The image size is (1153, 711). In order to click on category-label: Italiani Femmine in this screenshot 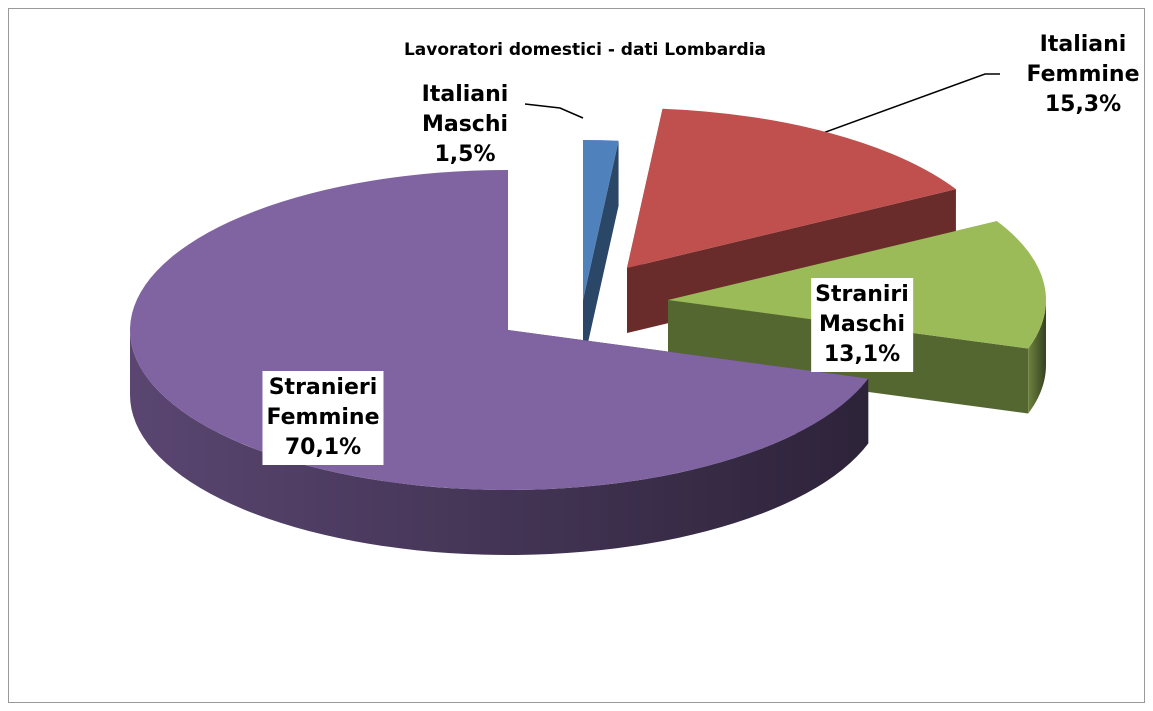, I will do `click(1083, 59)`.